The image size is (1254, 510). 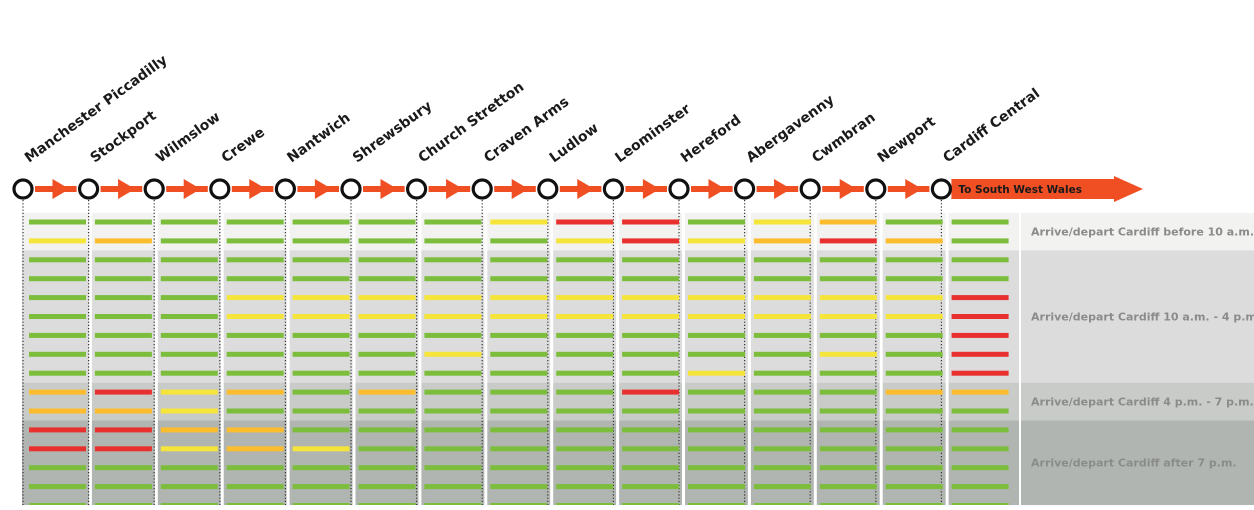 What do you see at coordinates (843, 138) in the screenshot?
I see `station-name: Cwmbran` at bounding box center [843, 138].